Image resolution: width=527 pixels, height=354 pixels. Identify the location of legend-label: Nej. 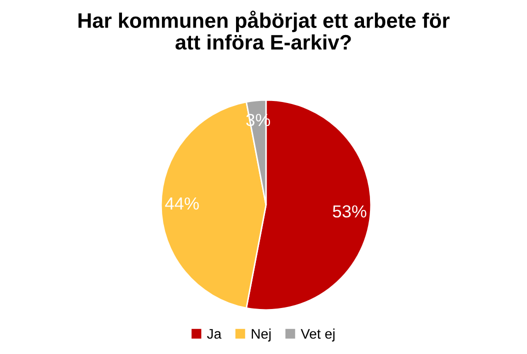
(261, 335).